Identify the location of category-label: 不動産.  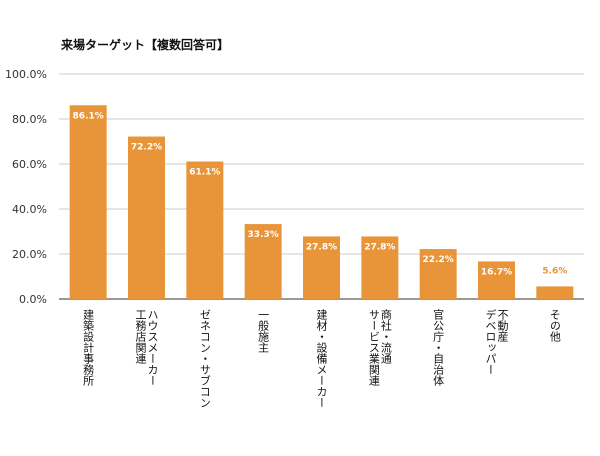
(502, 326).